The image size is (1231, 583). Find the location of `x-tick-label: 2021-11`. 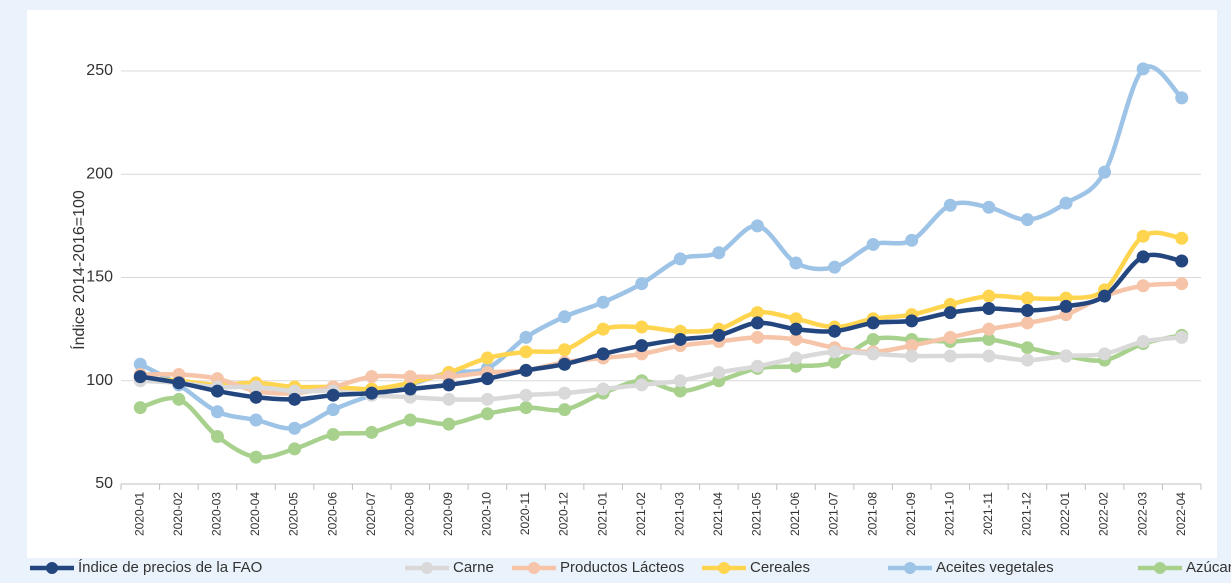

x-tick-label: 2021-11 is located at coordinates (988, 513).